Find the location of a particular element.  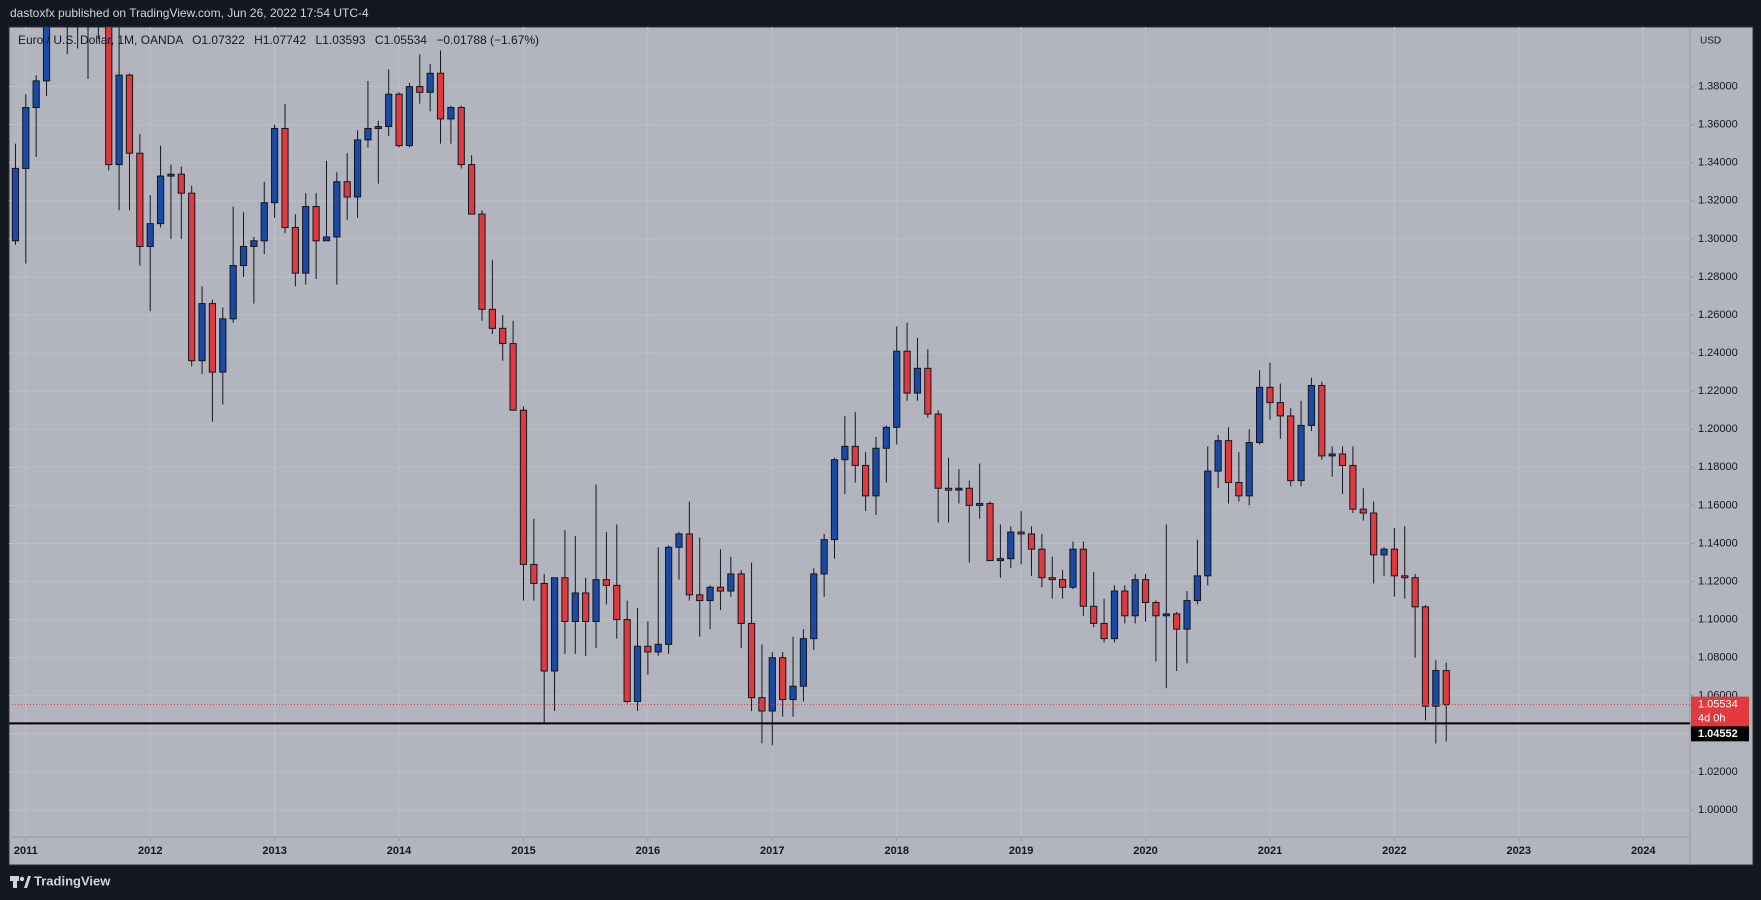

y-tick-label: 1.00000 is located at coordinates (1718, 810).